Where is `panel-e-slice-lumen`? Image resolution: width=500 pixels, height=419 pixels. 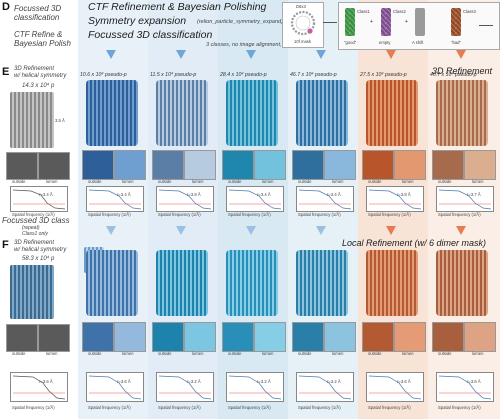
panel-e-slice-lumen is located at coordinates (54, 166).